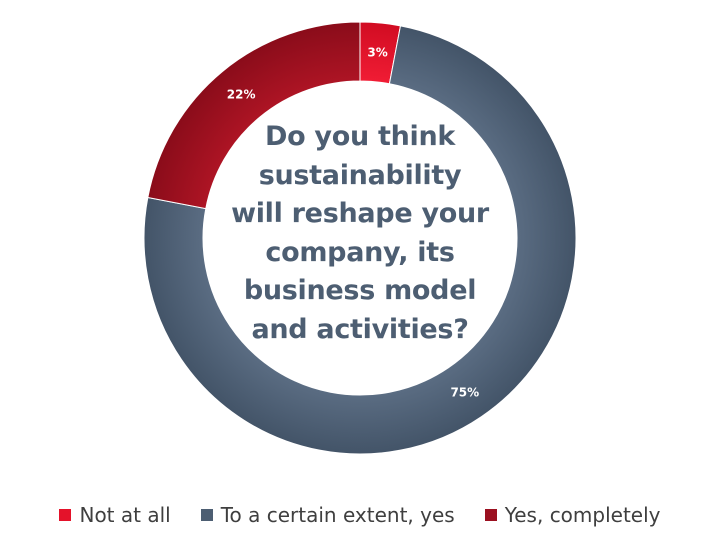 This screenshot has height=544, width=720. What do you see at coordinates (125, 515) in the screenshot?
I see `legend-label: Not at all` at bounding box center [125, 515].